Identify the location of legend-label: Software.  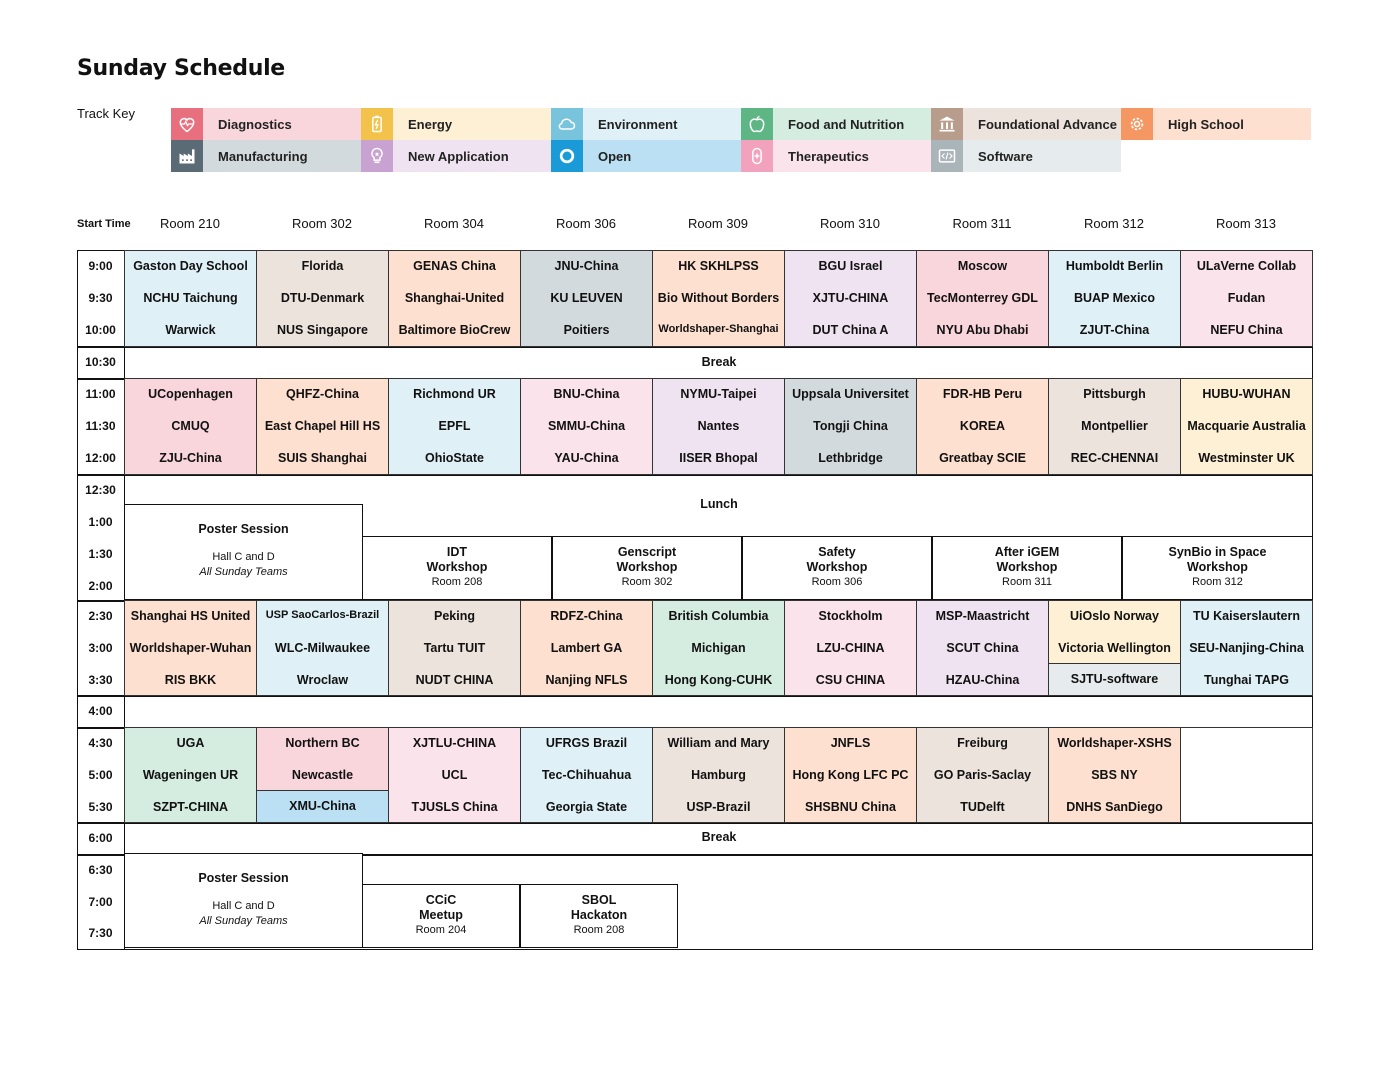
(1042, 156).